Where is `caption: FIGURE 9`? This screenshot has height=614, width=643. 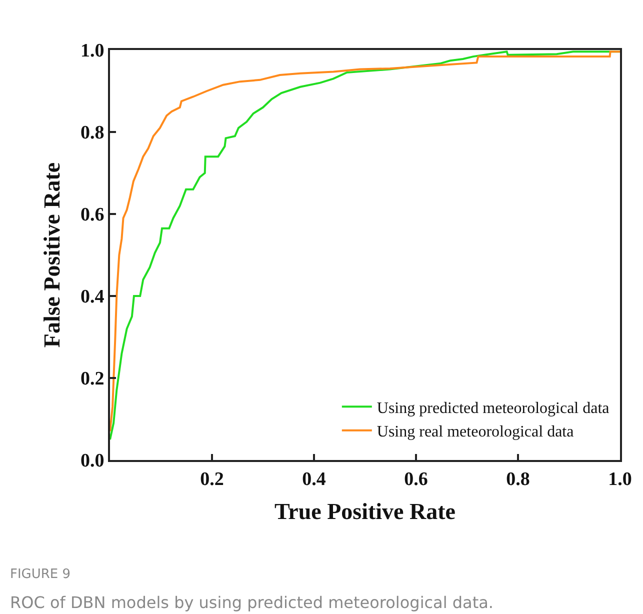
caption: FIGURE 9 is located at coordinates (40, 574).